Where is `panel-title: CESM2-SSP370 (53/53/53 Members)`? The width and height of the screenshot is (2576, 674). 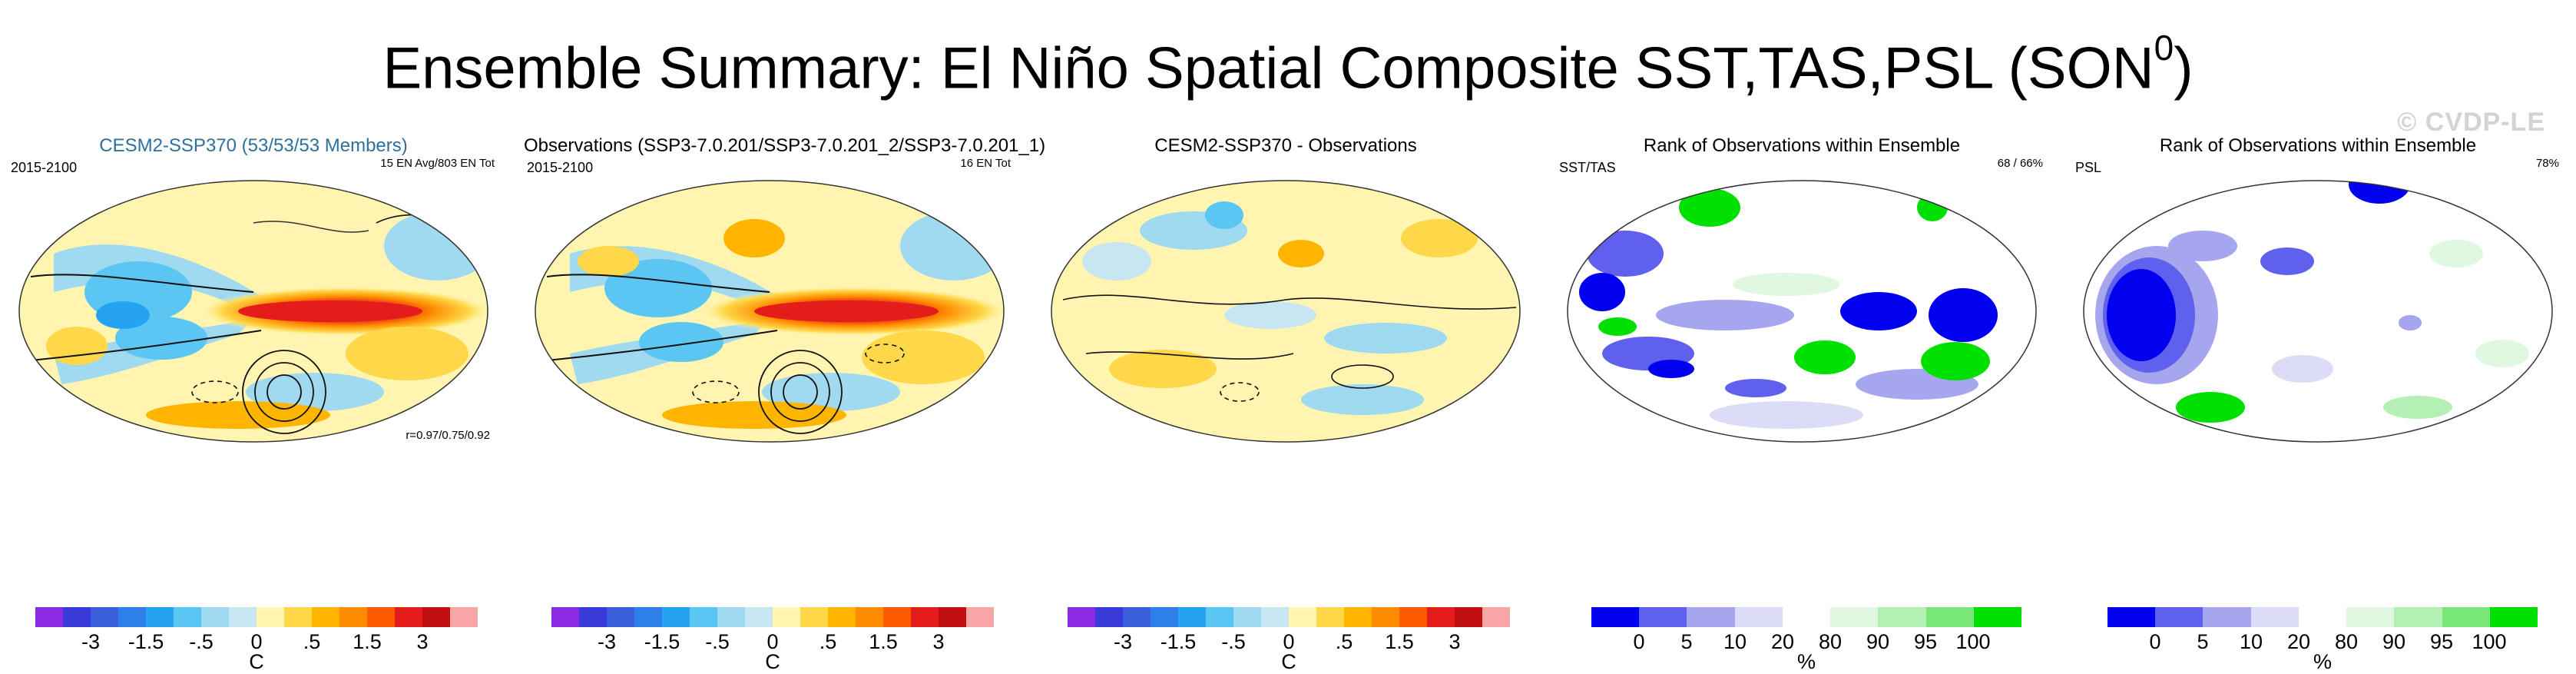
panel-title: CESM2-SSP370 (53/53/53 Members) is located at coordinates (254, 145).